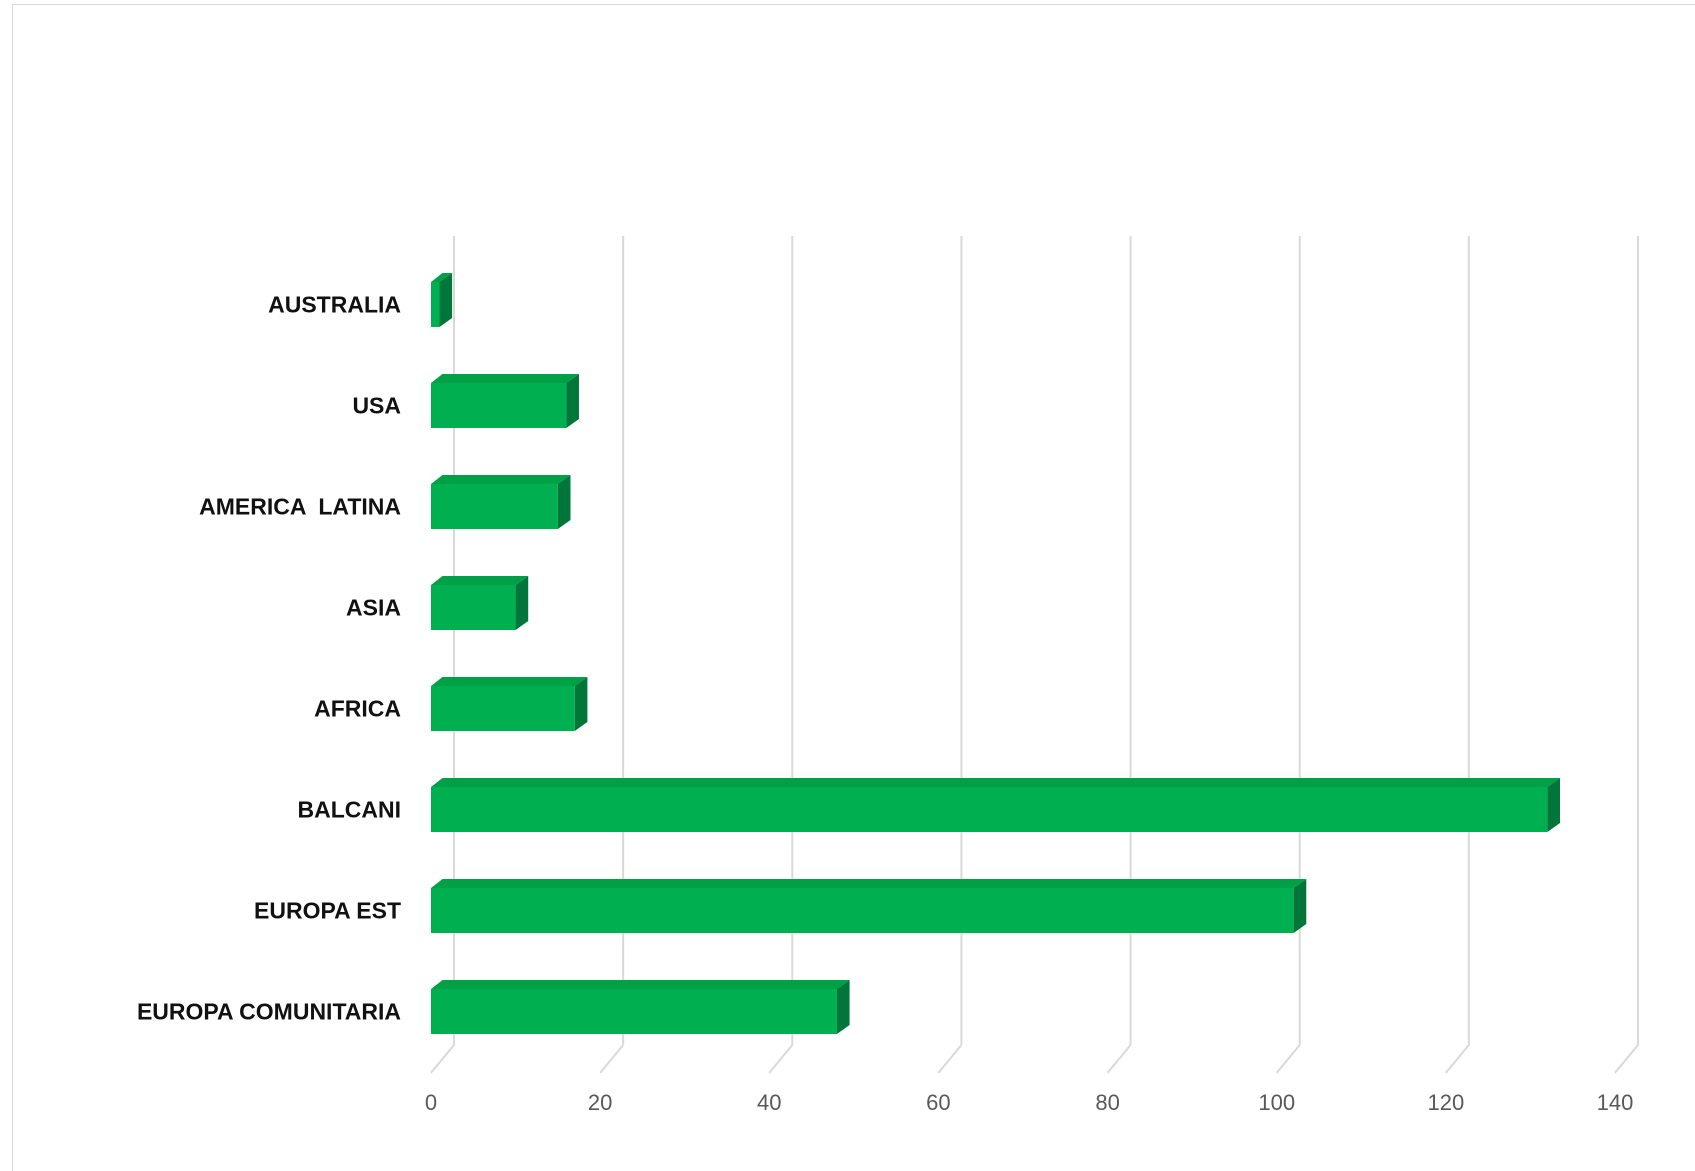  What do you see at coordinates (505, 378) in the screenshot?
I see `bar-top-usa` at bounding box center [505, 378].